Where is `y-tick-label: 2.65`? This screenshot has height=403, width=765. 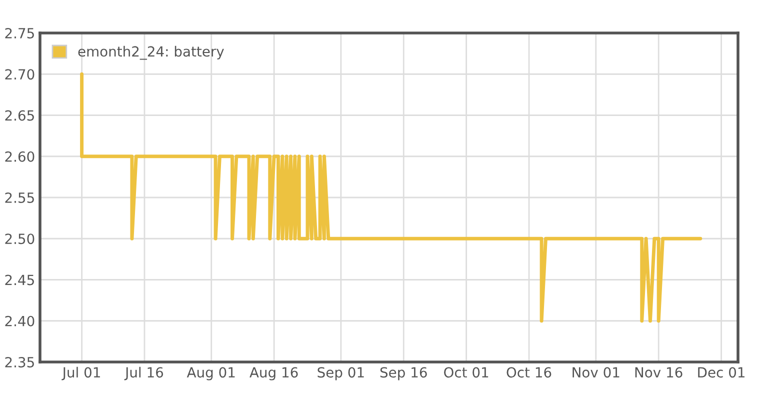 y-tick-label: 2.65 is located at coordinates (19, 115).